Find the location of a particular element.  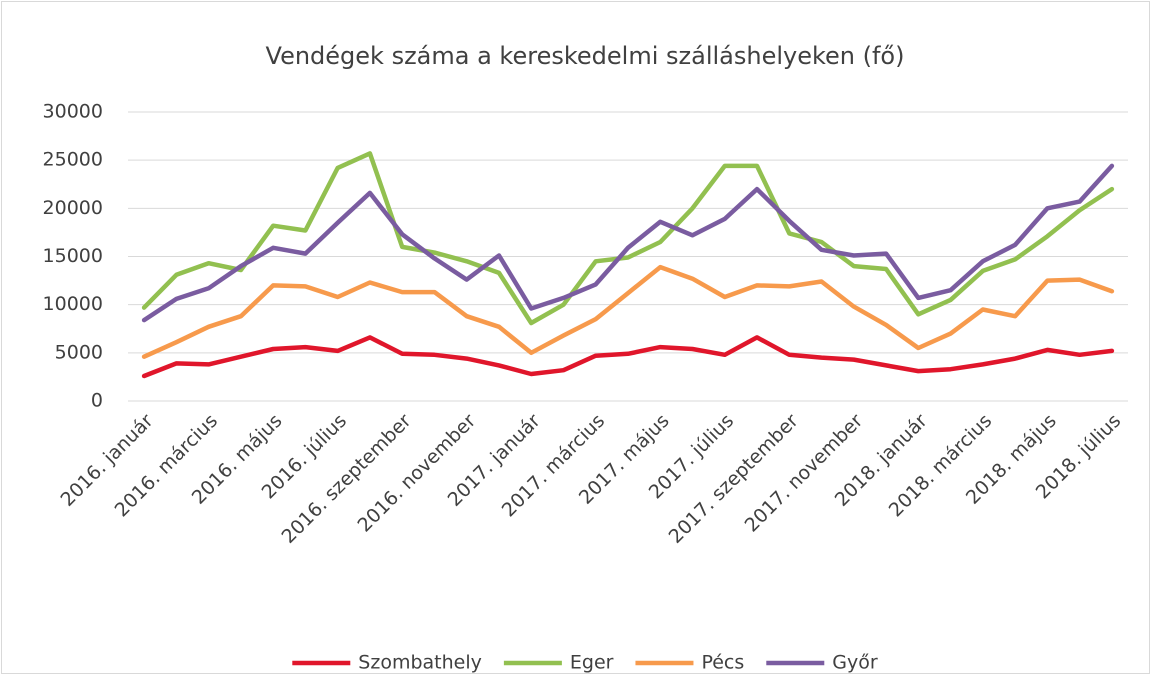

y-tick-label: 30000 is located at coordinates (73, 112).